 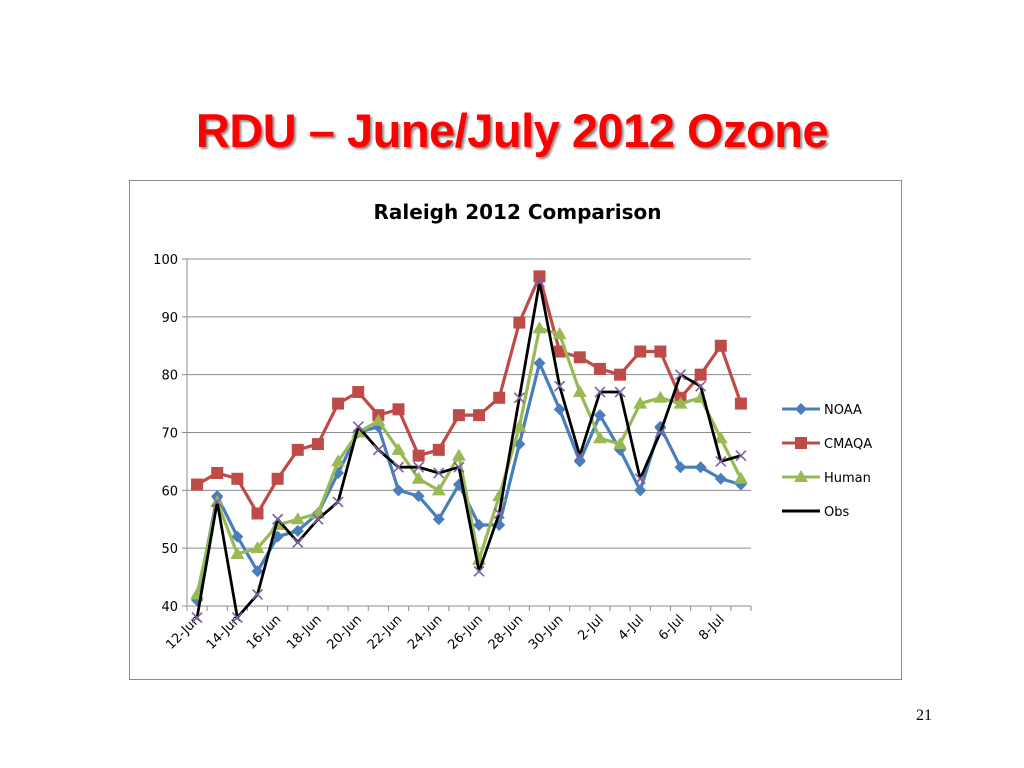 I want to click on slide-title: RDU – June/July 2012 Ozone, so click(x=512, y=130).